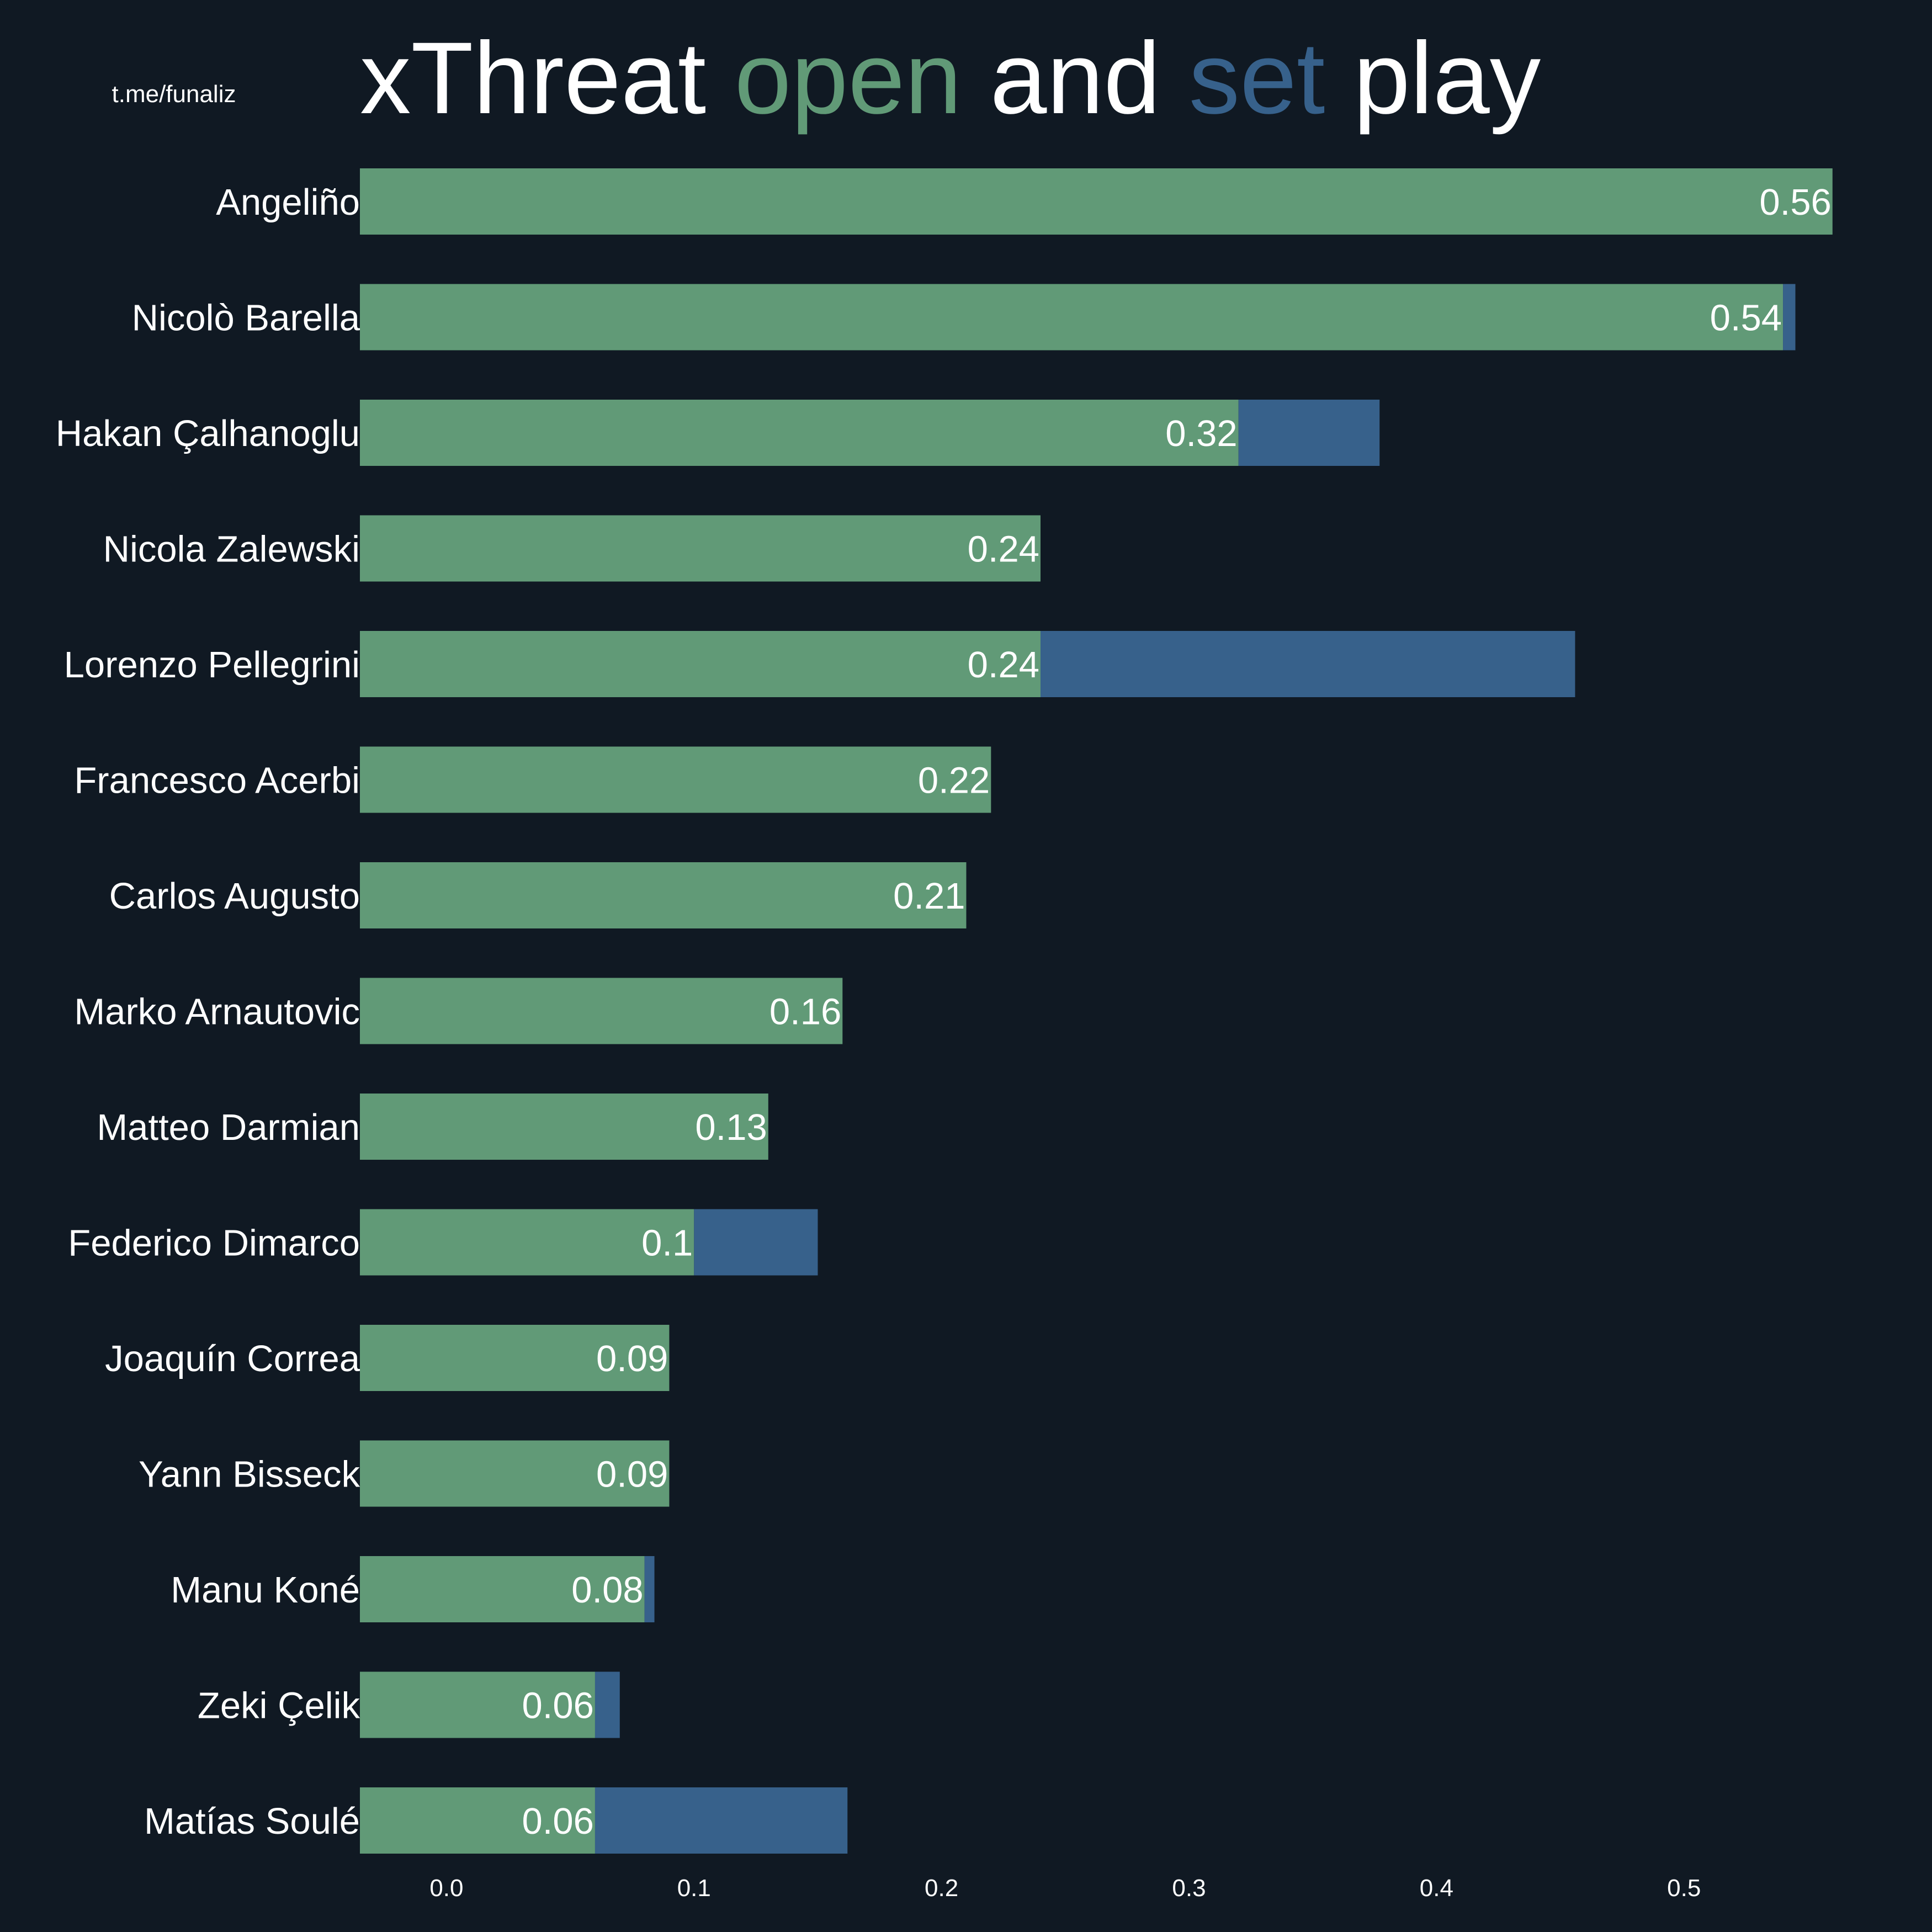 The image size is (1932, 1932). I want to click on value-label: 0.1, so click(667, 1244).